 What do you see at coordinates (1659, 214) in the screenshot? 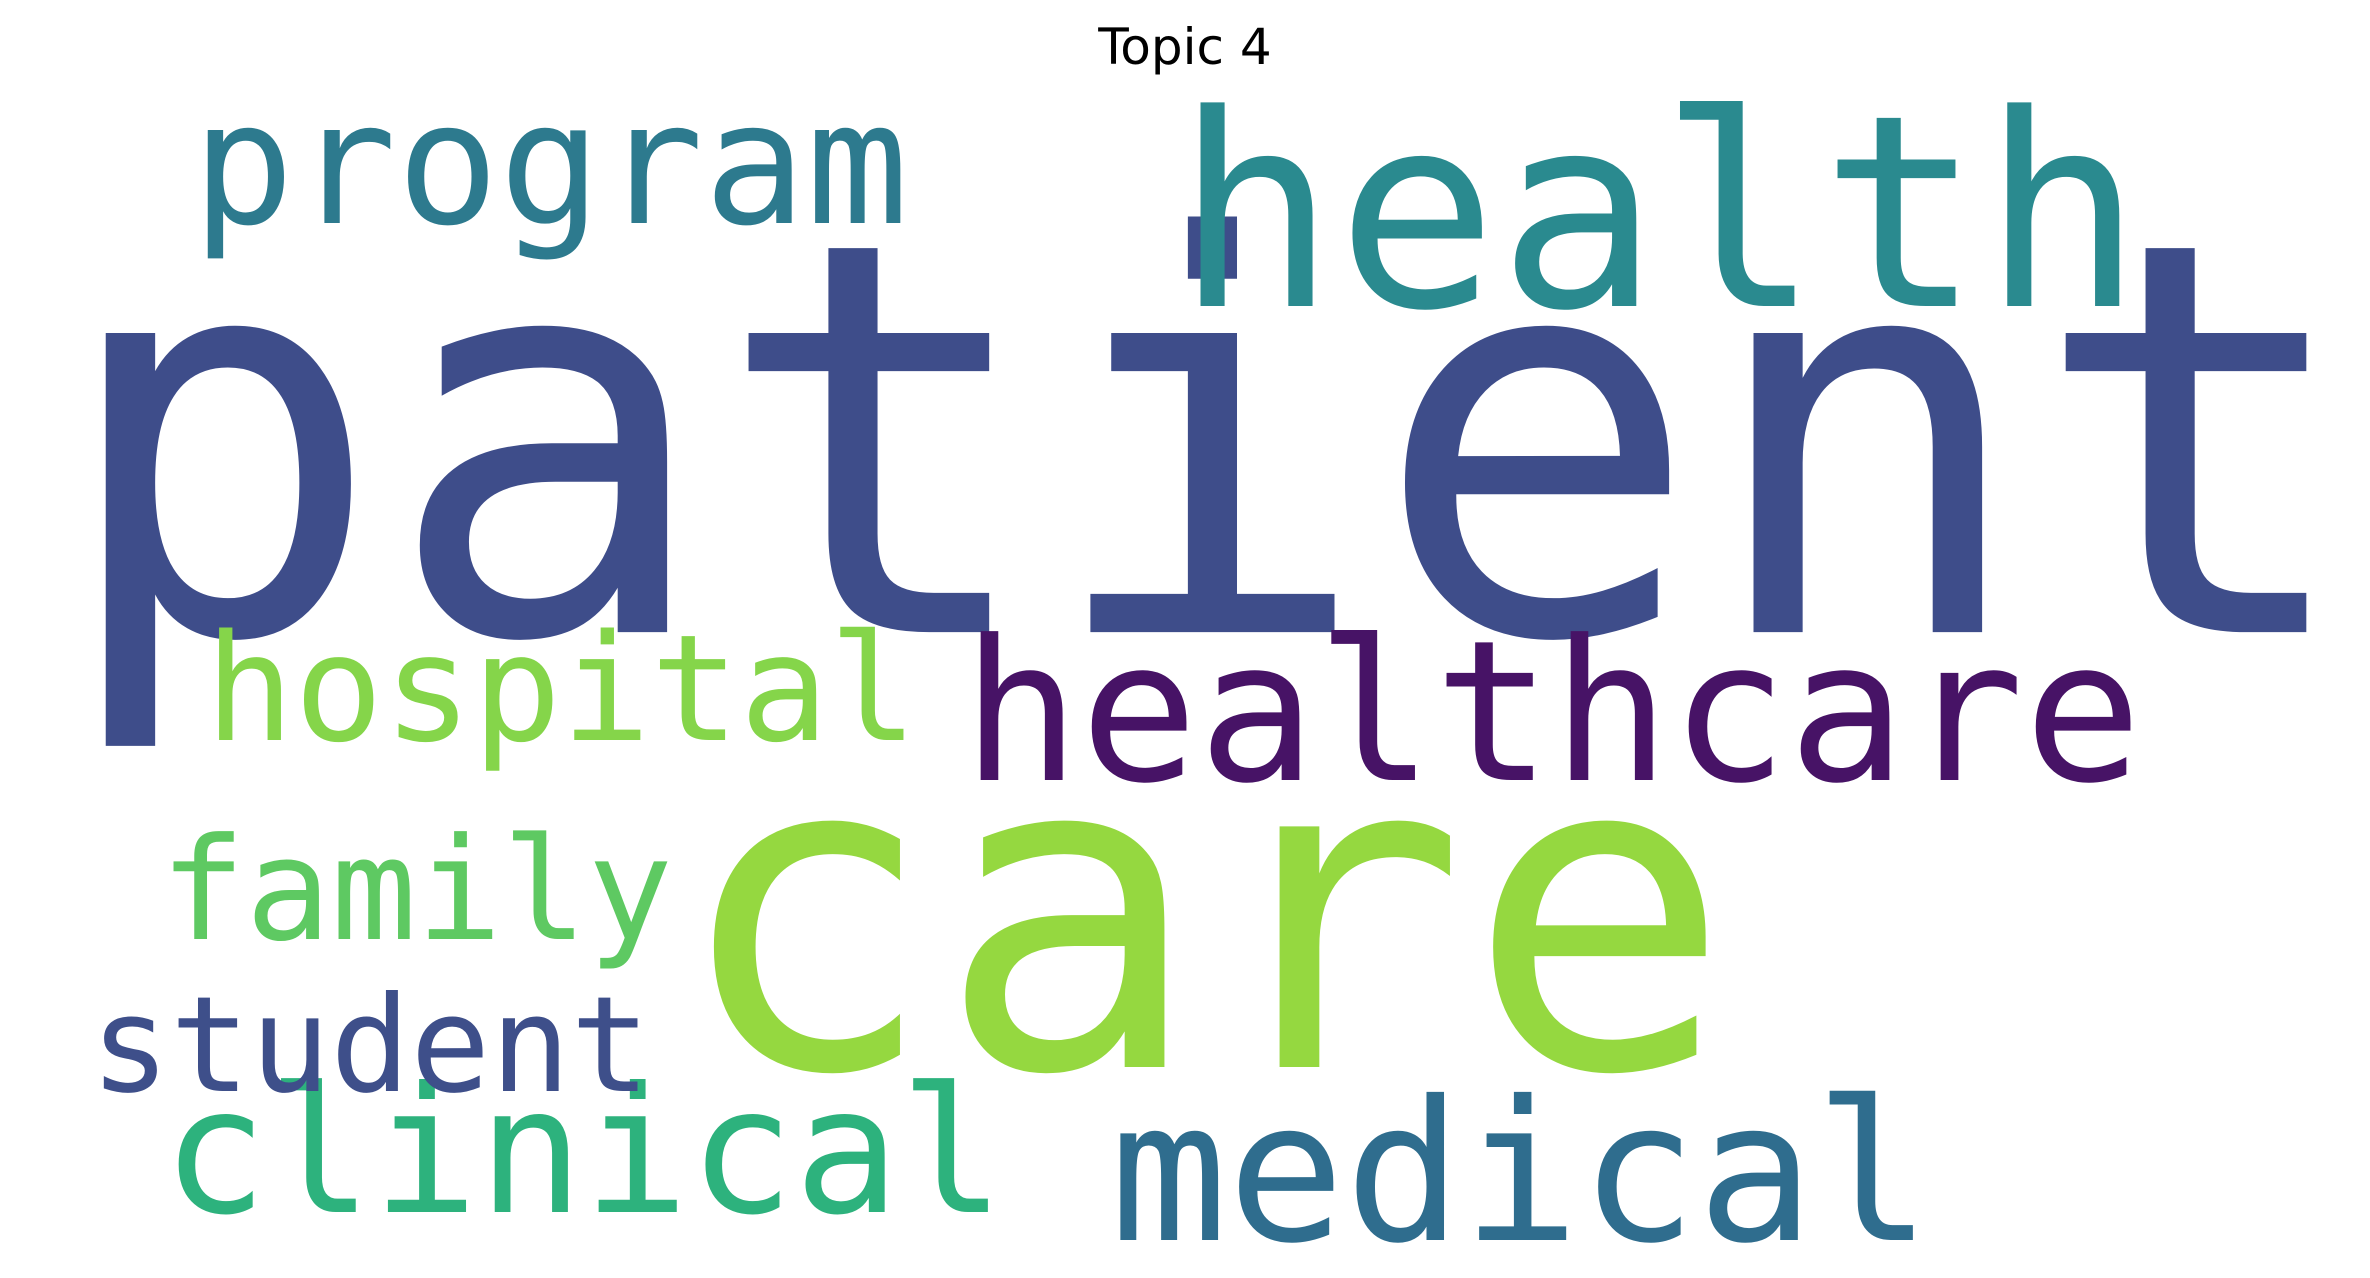
I see `word-health: health` at bounding box center [1659, 214].